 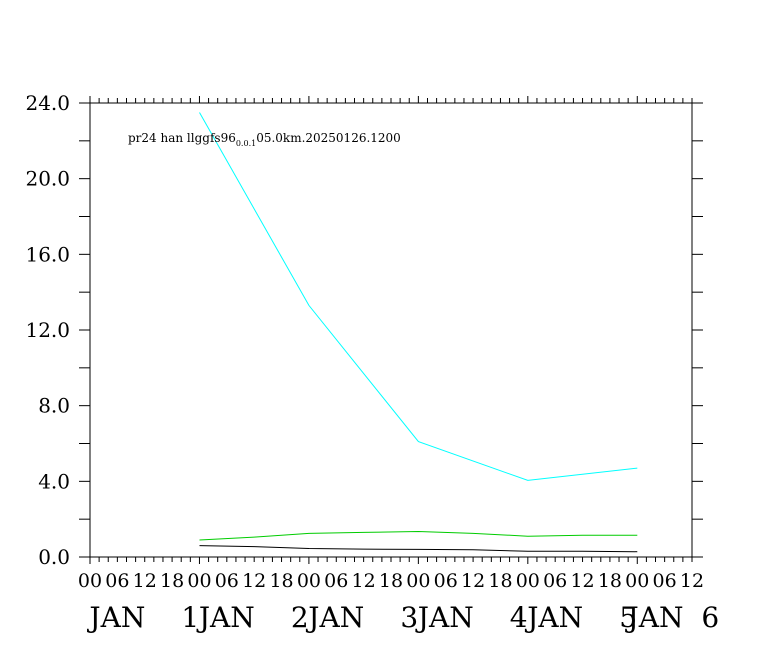 What do you see at coordinates (54, 406) in the screenshot?
I see `y-tick-label: 8.0` at bounding box center [54, 406].